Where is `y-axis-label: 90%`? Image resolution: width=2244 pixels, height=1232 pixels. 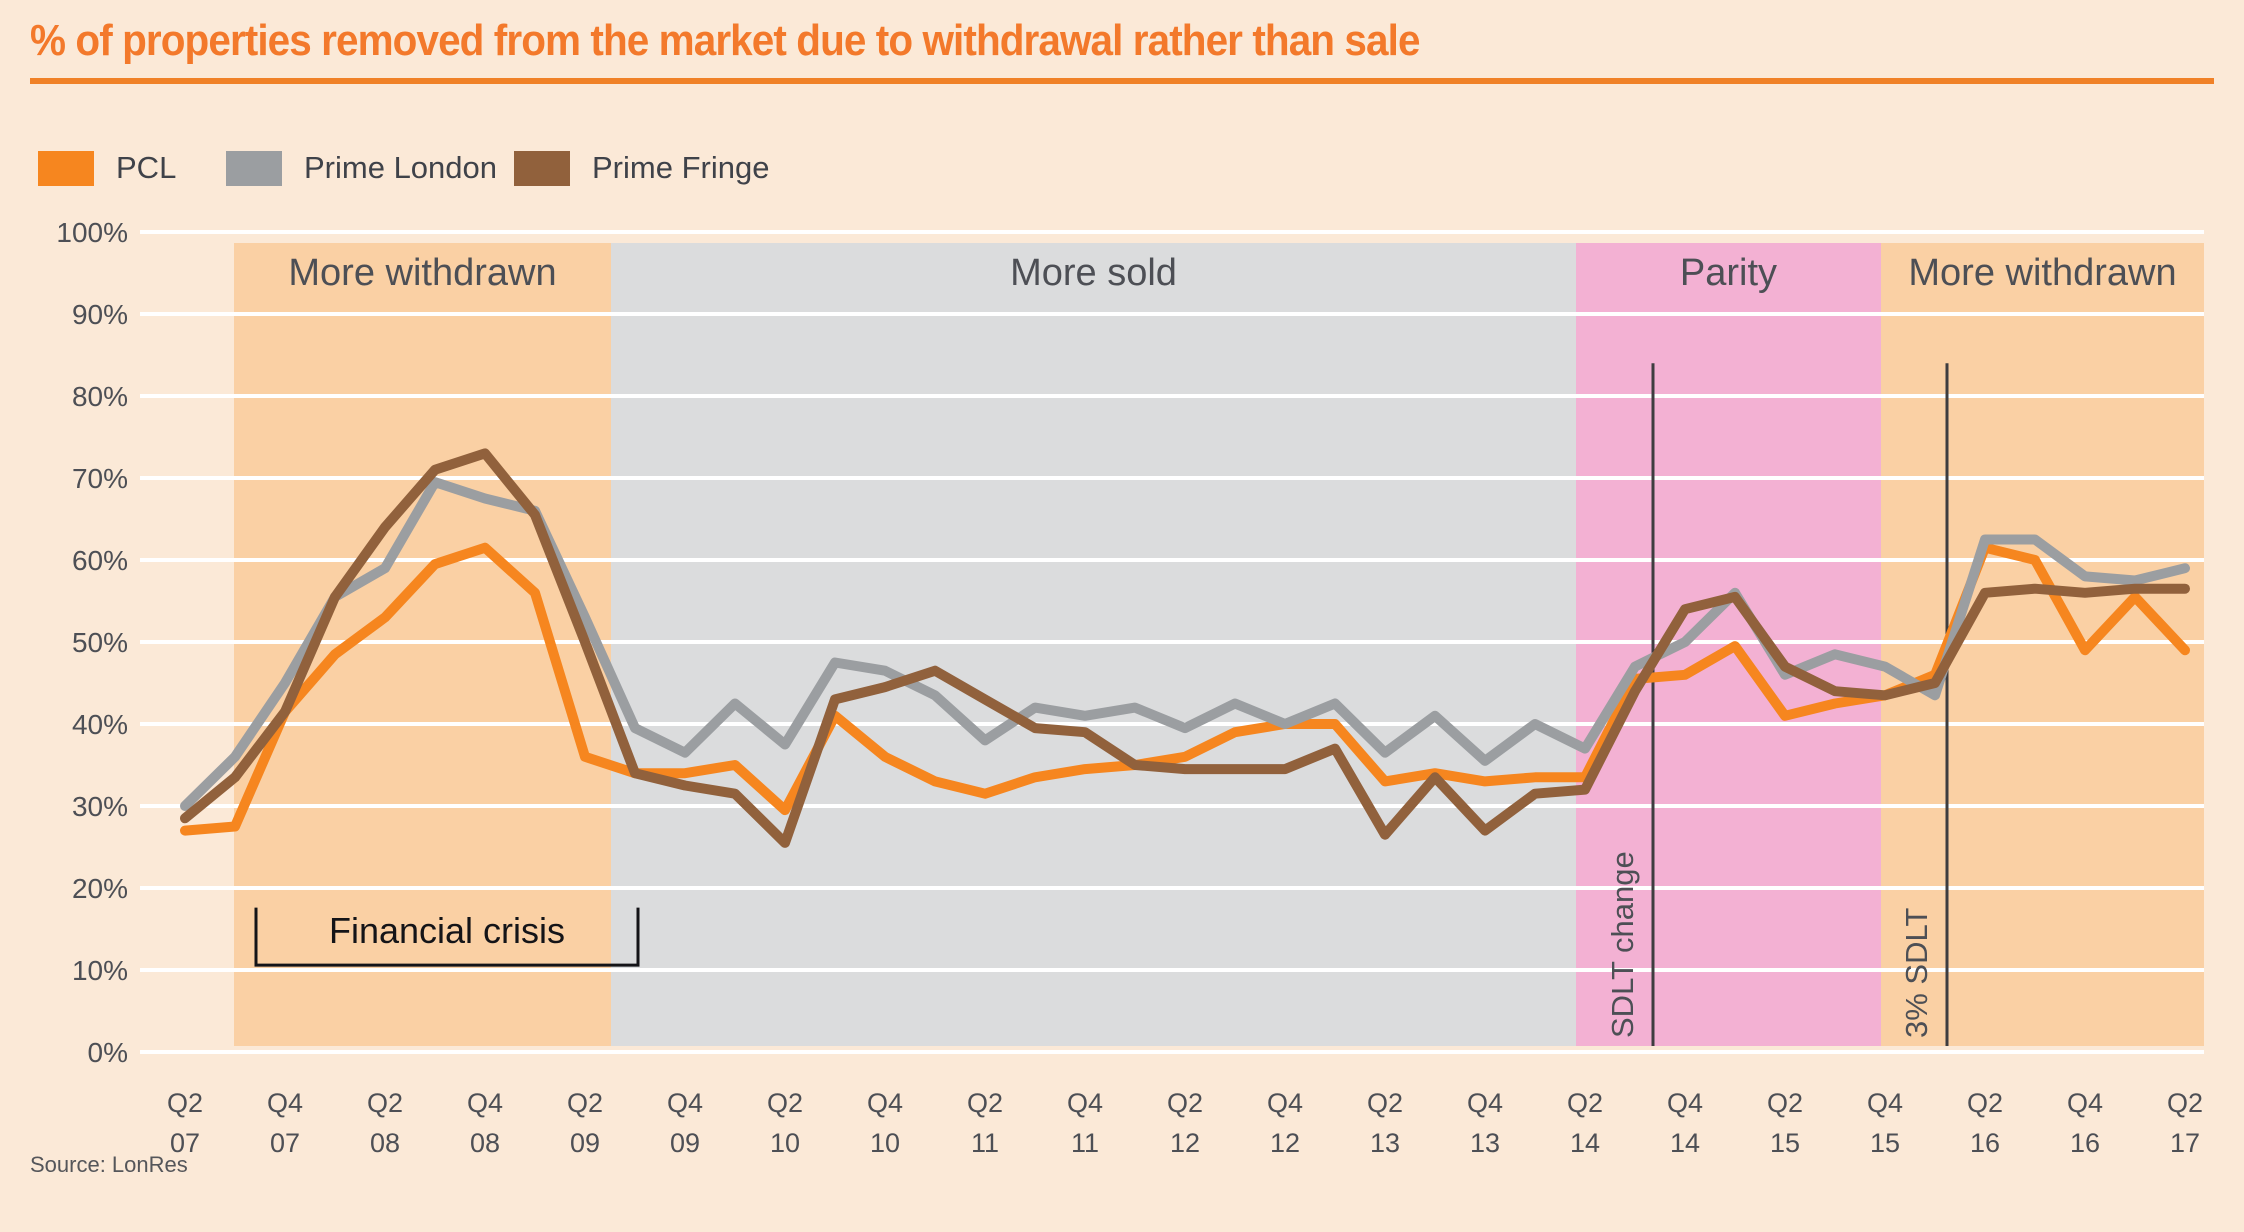 y-axis-label: 90% is located at coordinates (100, 314).